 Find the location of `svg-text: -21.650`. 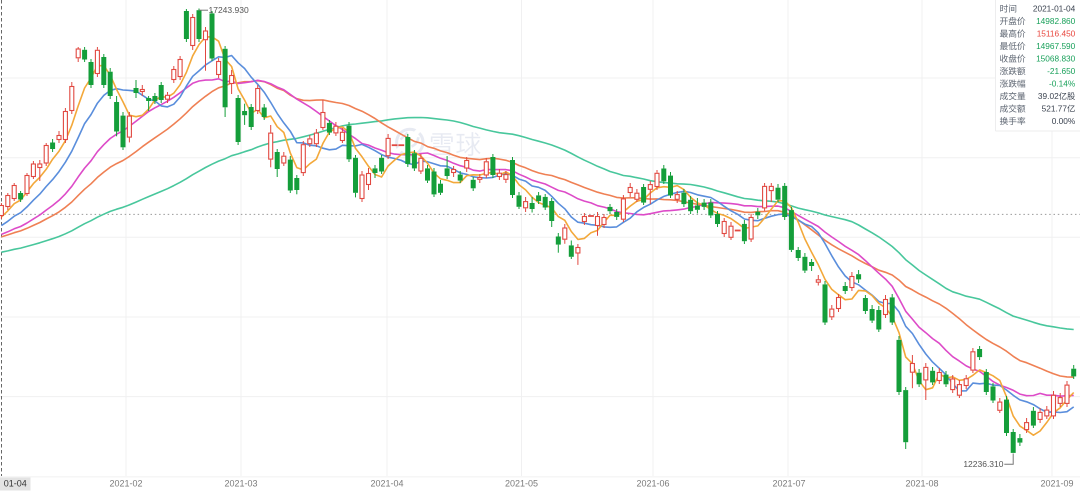

svg-text: -21.650 is located at coordinates (1061, 71).